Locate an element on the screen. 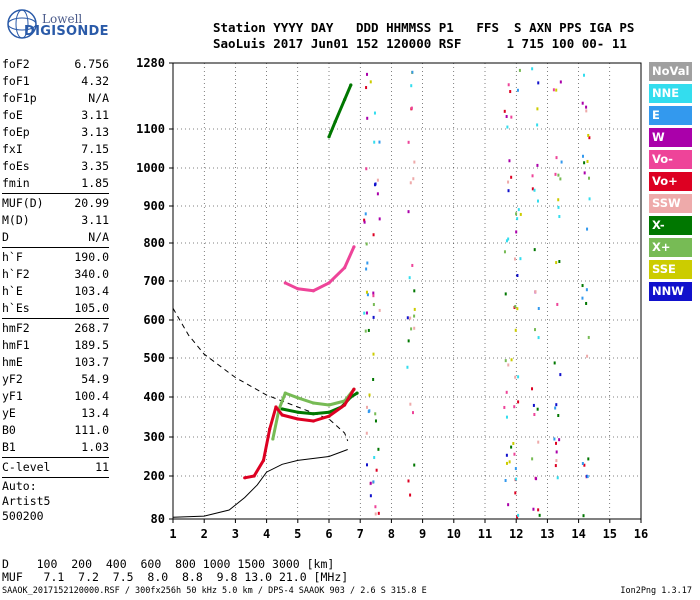 Image resolution: width=700 pixels, height=600 pixels. param-value: 1.85 is located at coordinates (95, 183).